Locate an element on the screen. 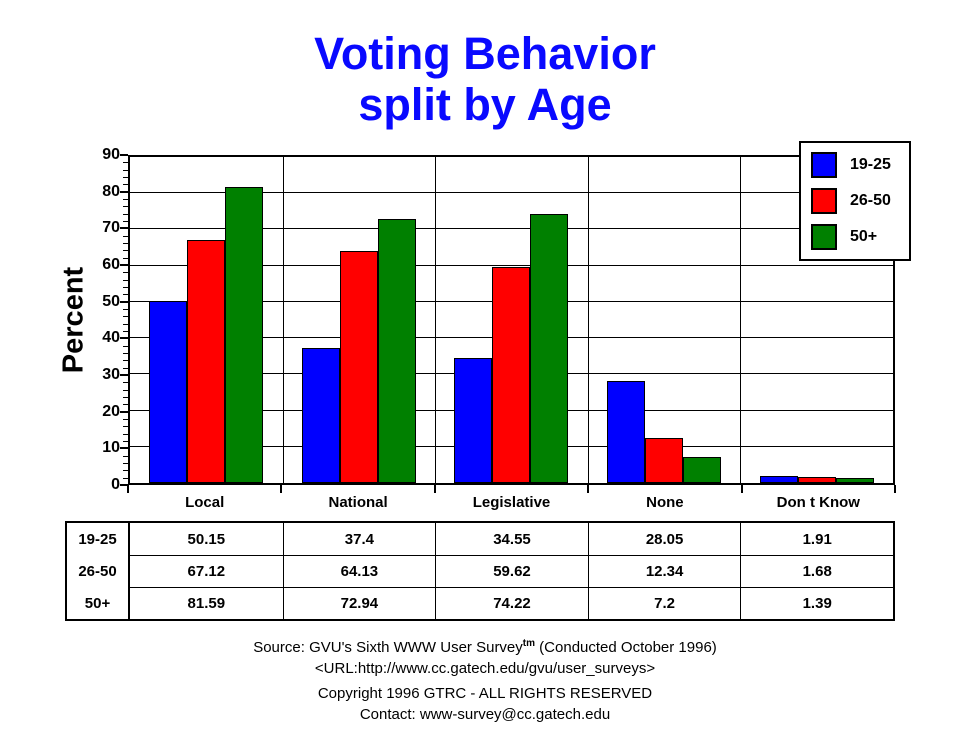 This screenshot has width=970, height=736. table-cell: 72.94 is located at coordinates (359, 603).